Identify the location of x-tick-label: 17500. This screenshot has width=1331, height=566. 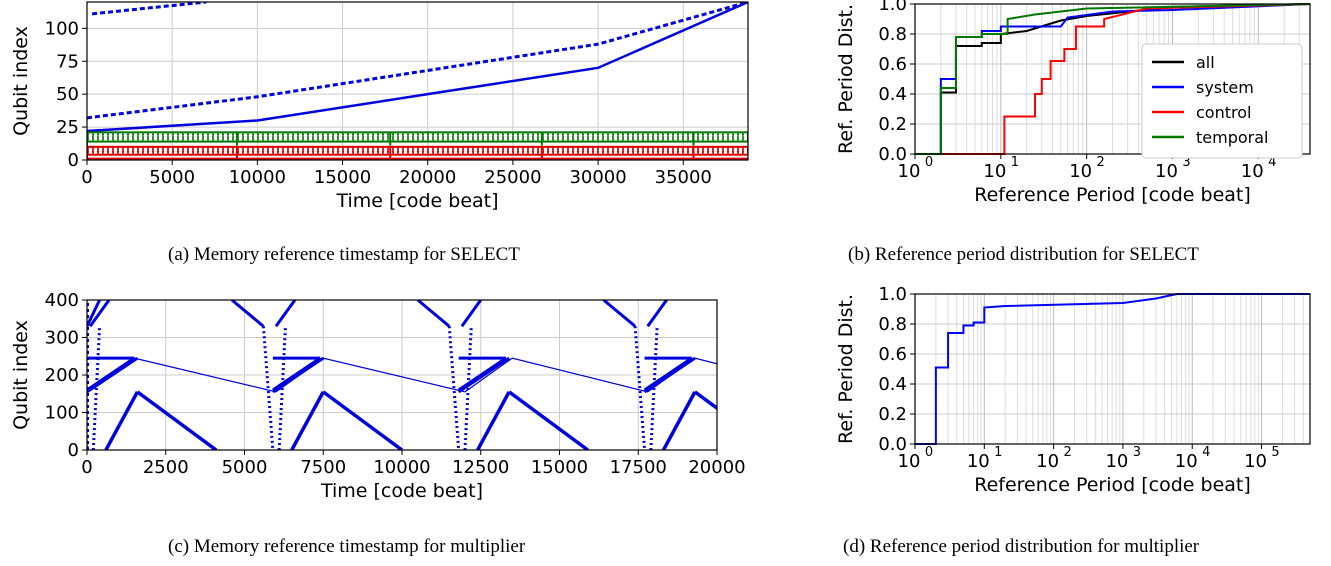
(638, 467).